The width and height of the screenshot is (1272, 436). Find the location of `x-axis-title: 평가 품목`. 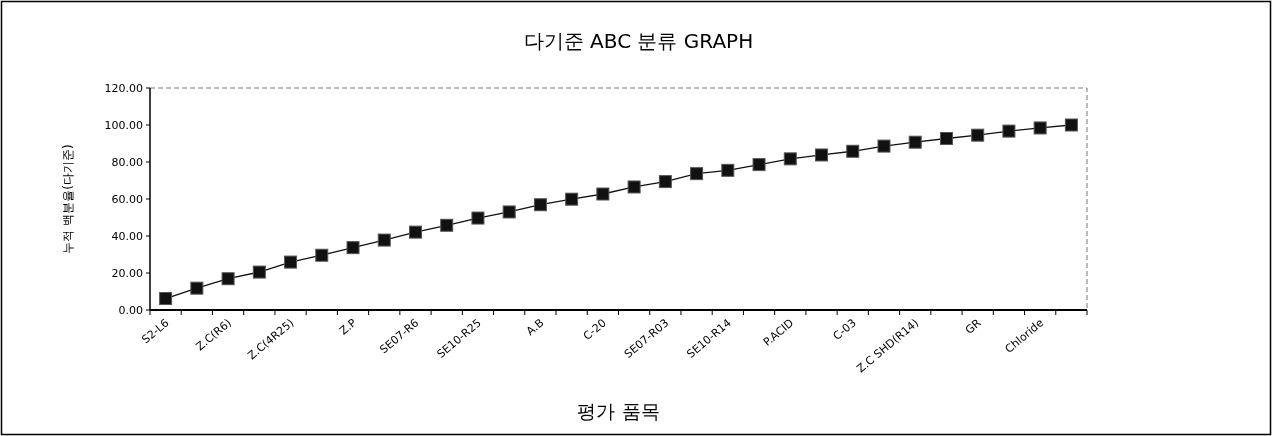

x-axis-title: 평가 품목 is located at coordinates (618, 411).